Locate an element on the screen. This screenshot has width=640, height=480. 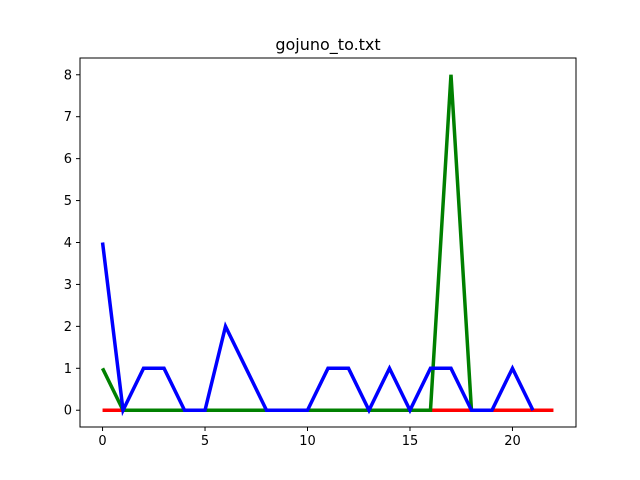
y-tick-label: 8 is located at coordinates (68, 75).